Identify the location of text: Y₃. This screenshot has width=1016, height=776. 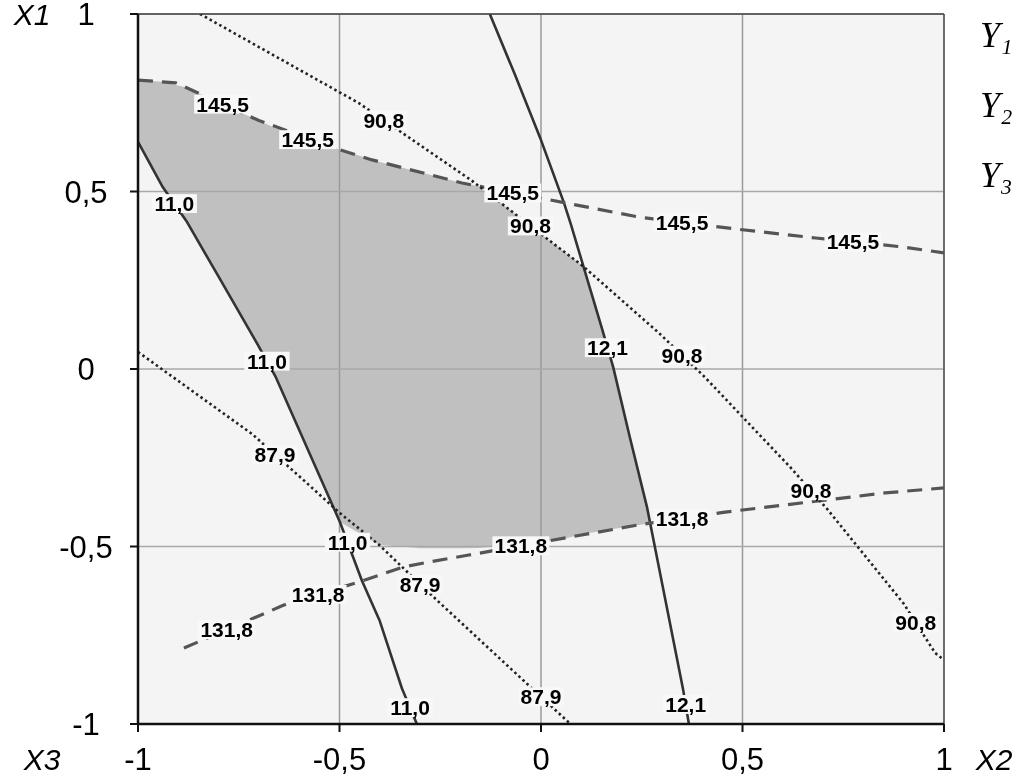
(996, 175).